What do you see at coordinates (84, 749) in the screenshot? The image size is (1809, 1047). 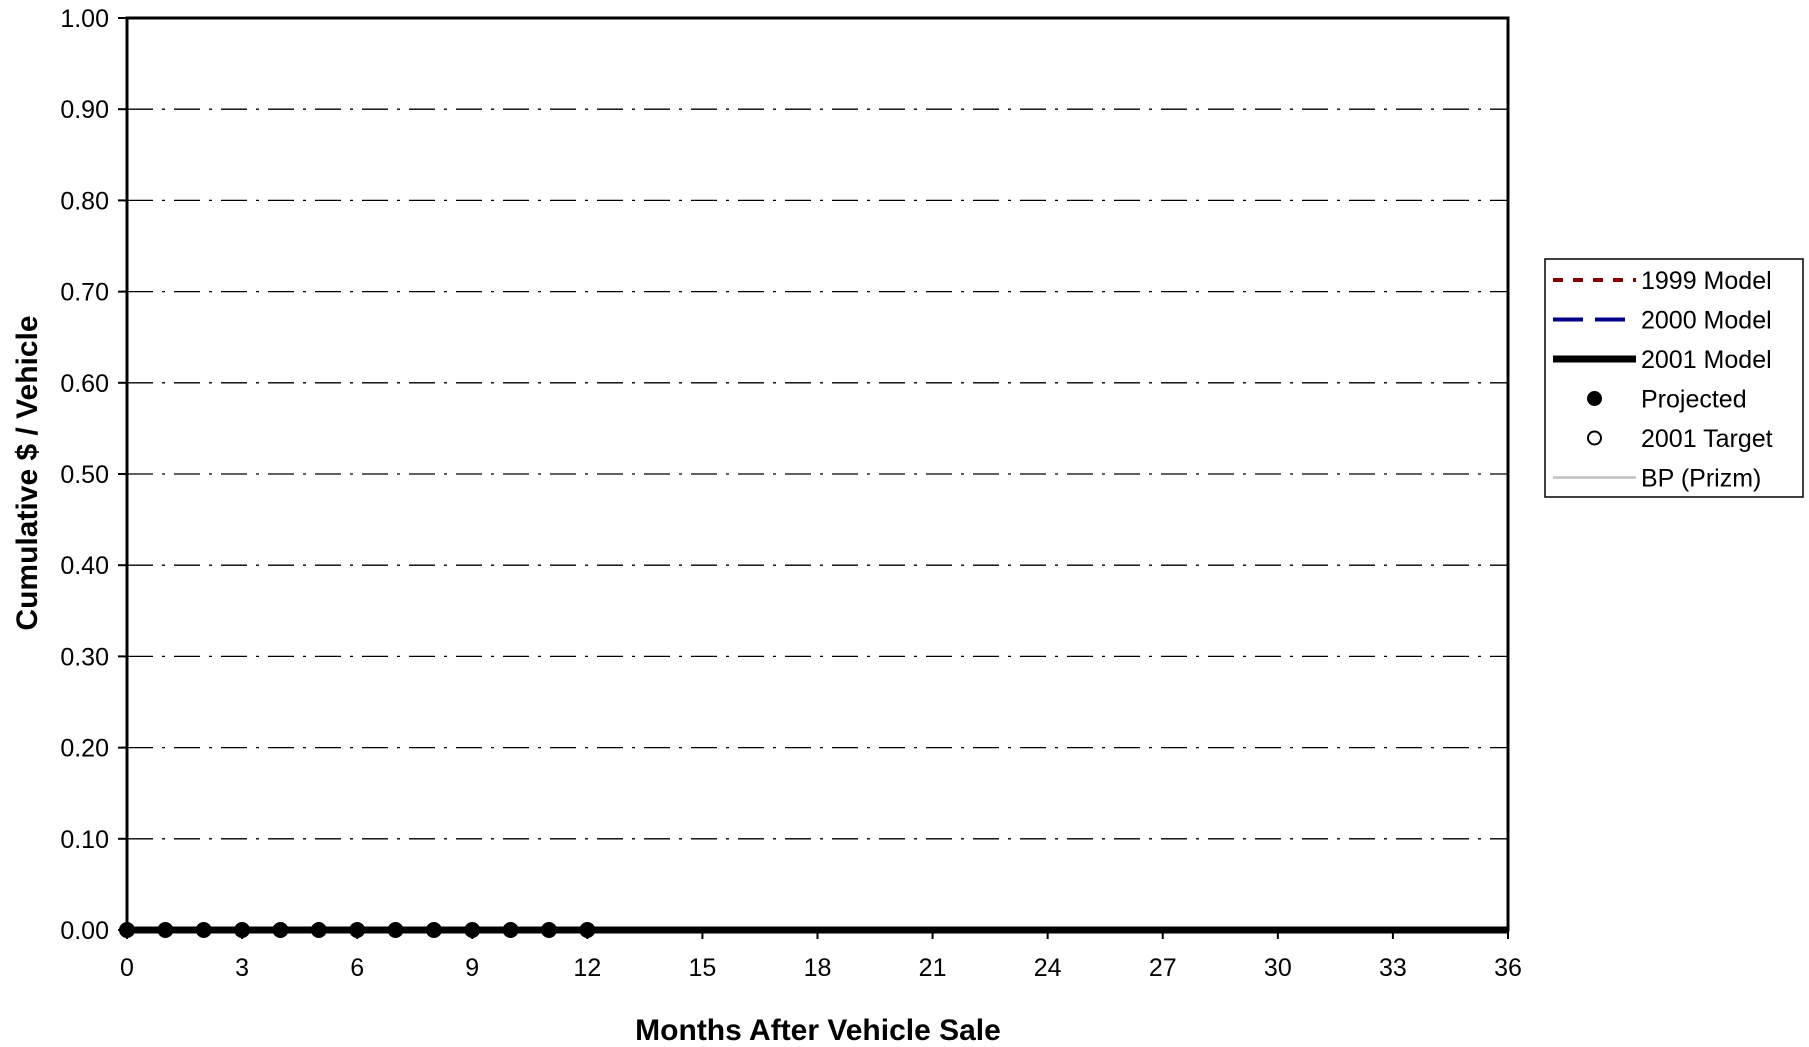 I see `y-tick-label: 0.20` at bounding box center [84, 749].